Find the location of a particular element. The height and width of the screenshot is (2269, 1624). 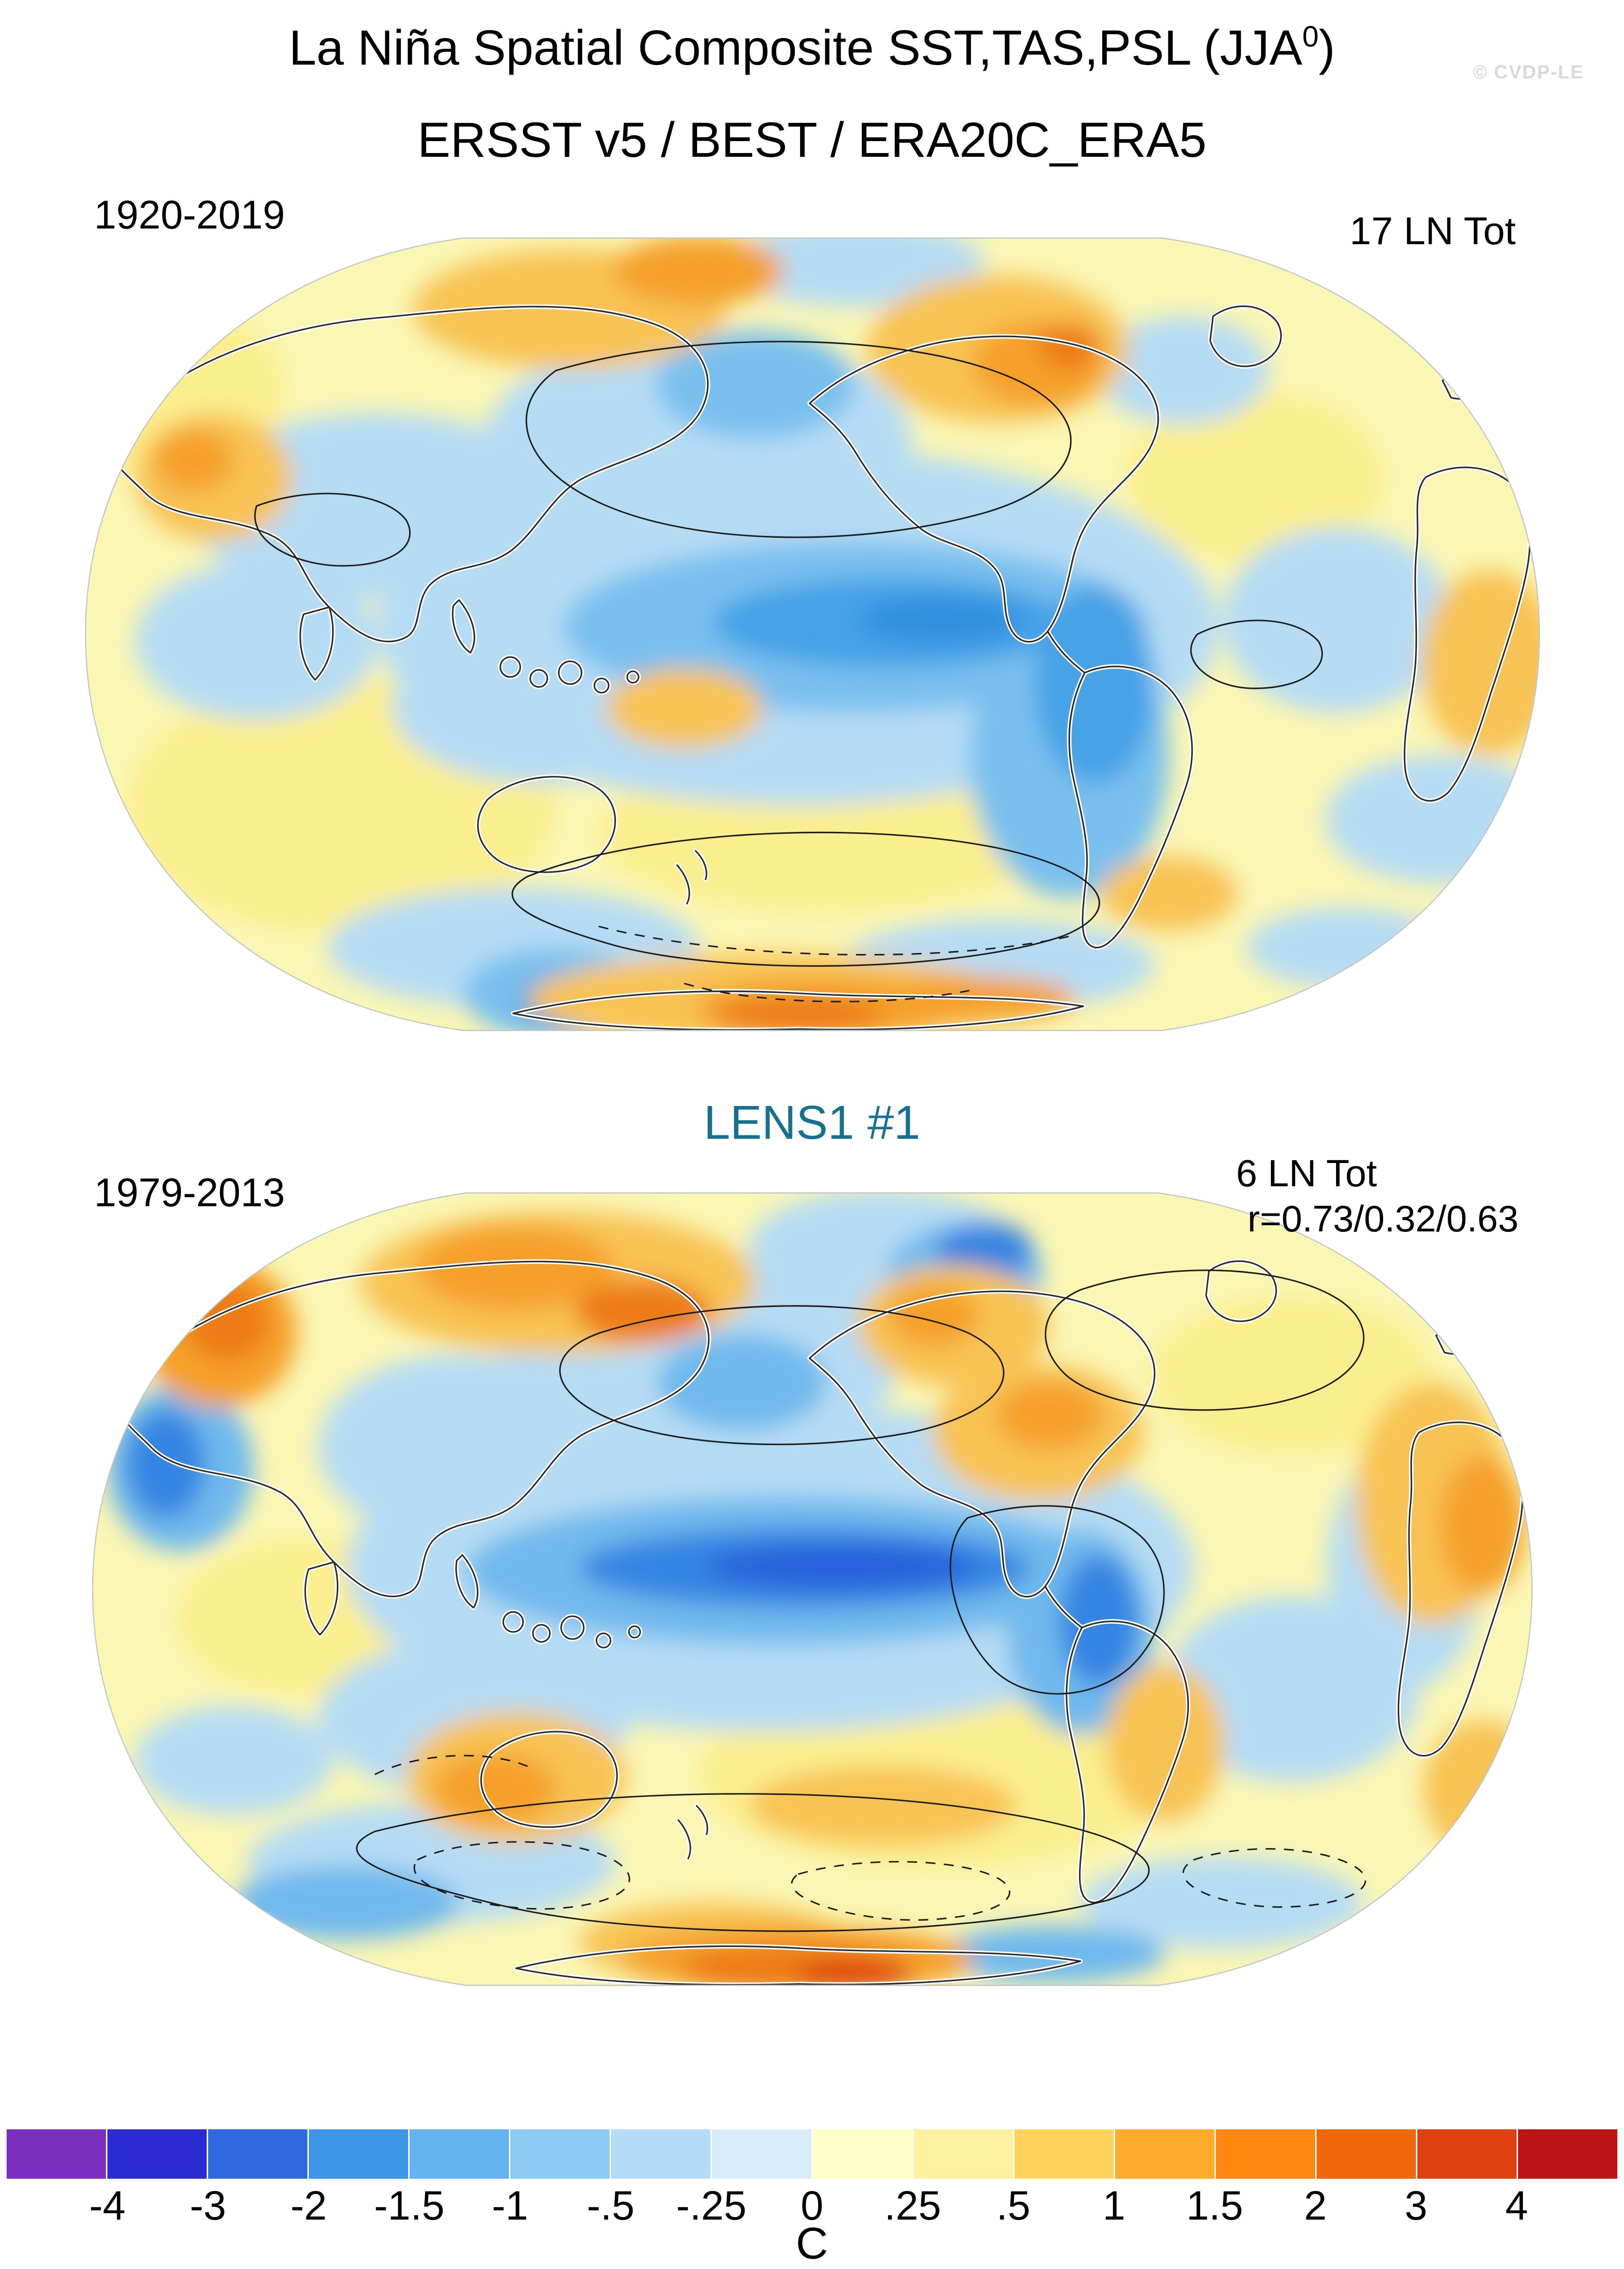

colorbar-tick-label: .25 is located at coordinates (912, 2206).